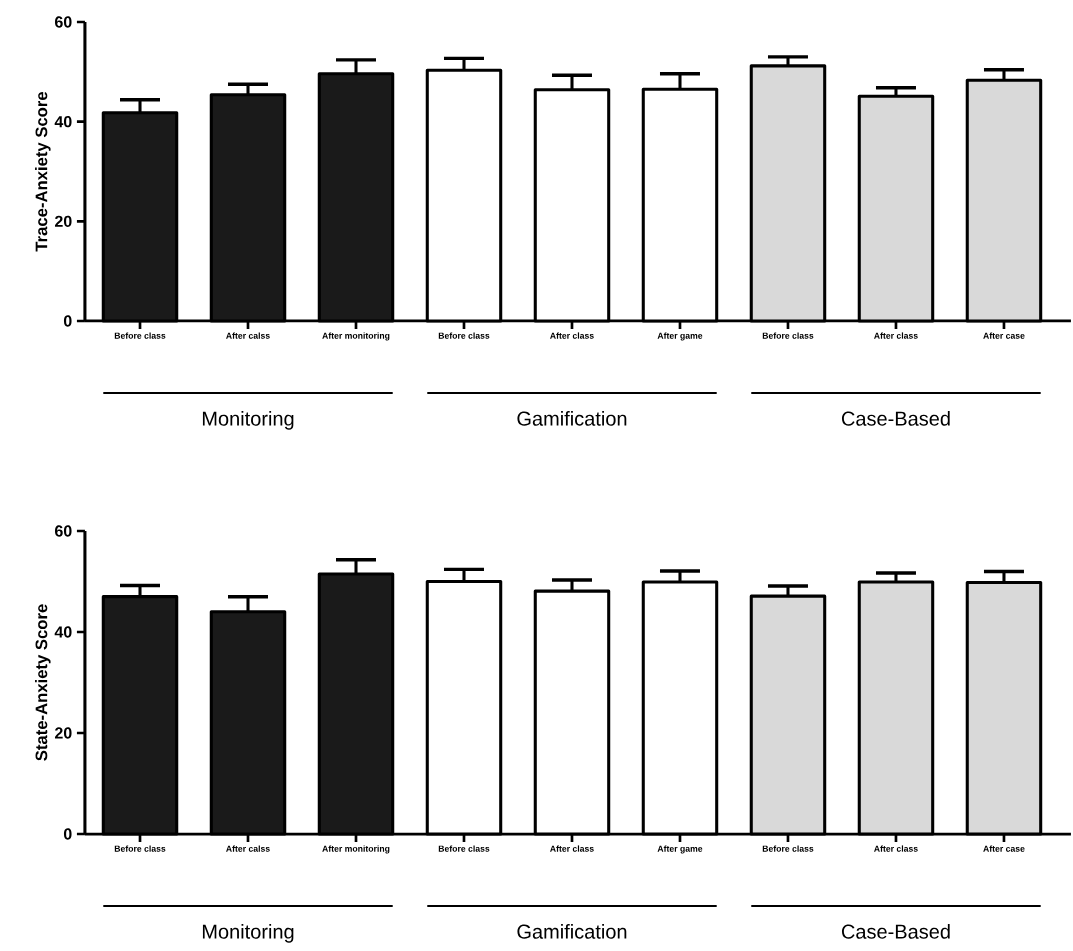 The image size is (1073, 951). I want to click on y-axis-title: Trace-Anxiety Score, so click(43, 171).